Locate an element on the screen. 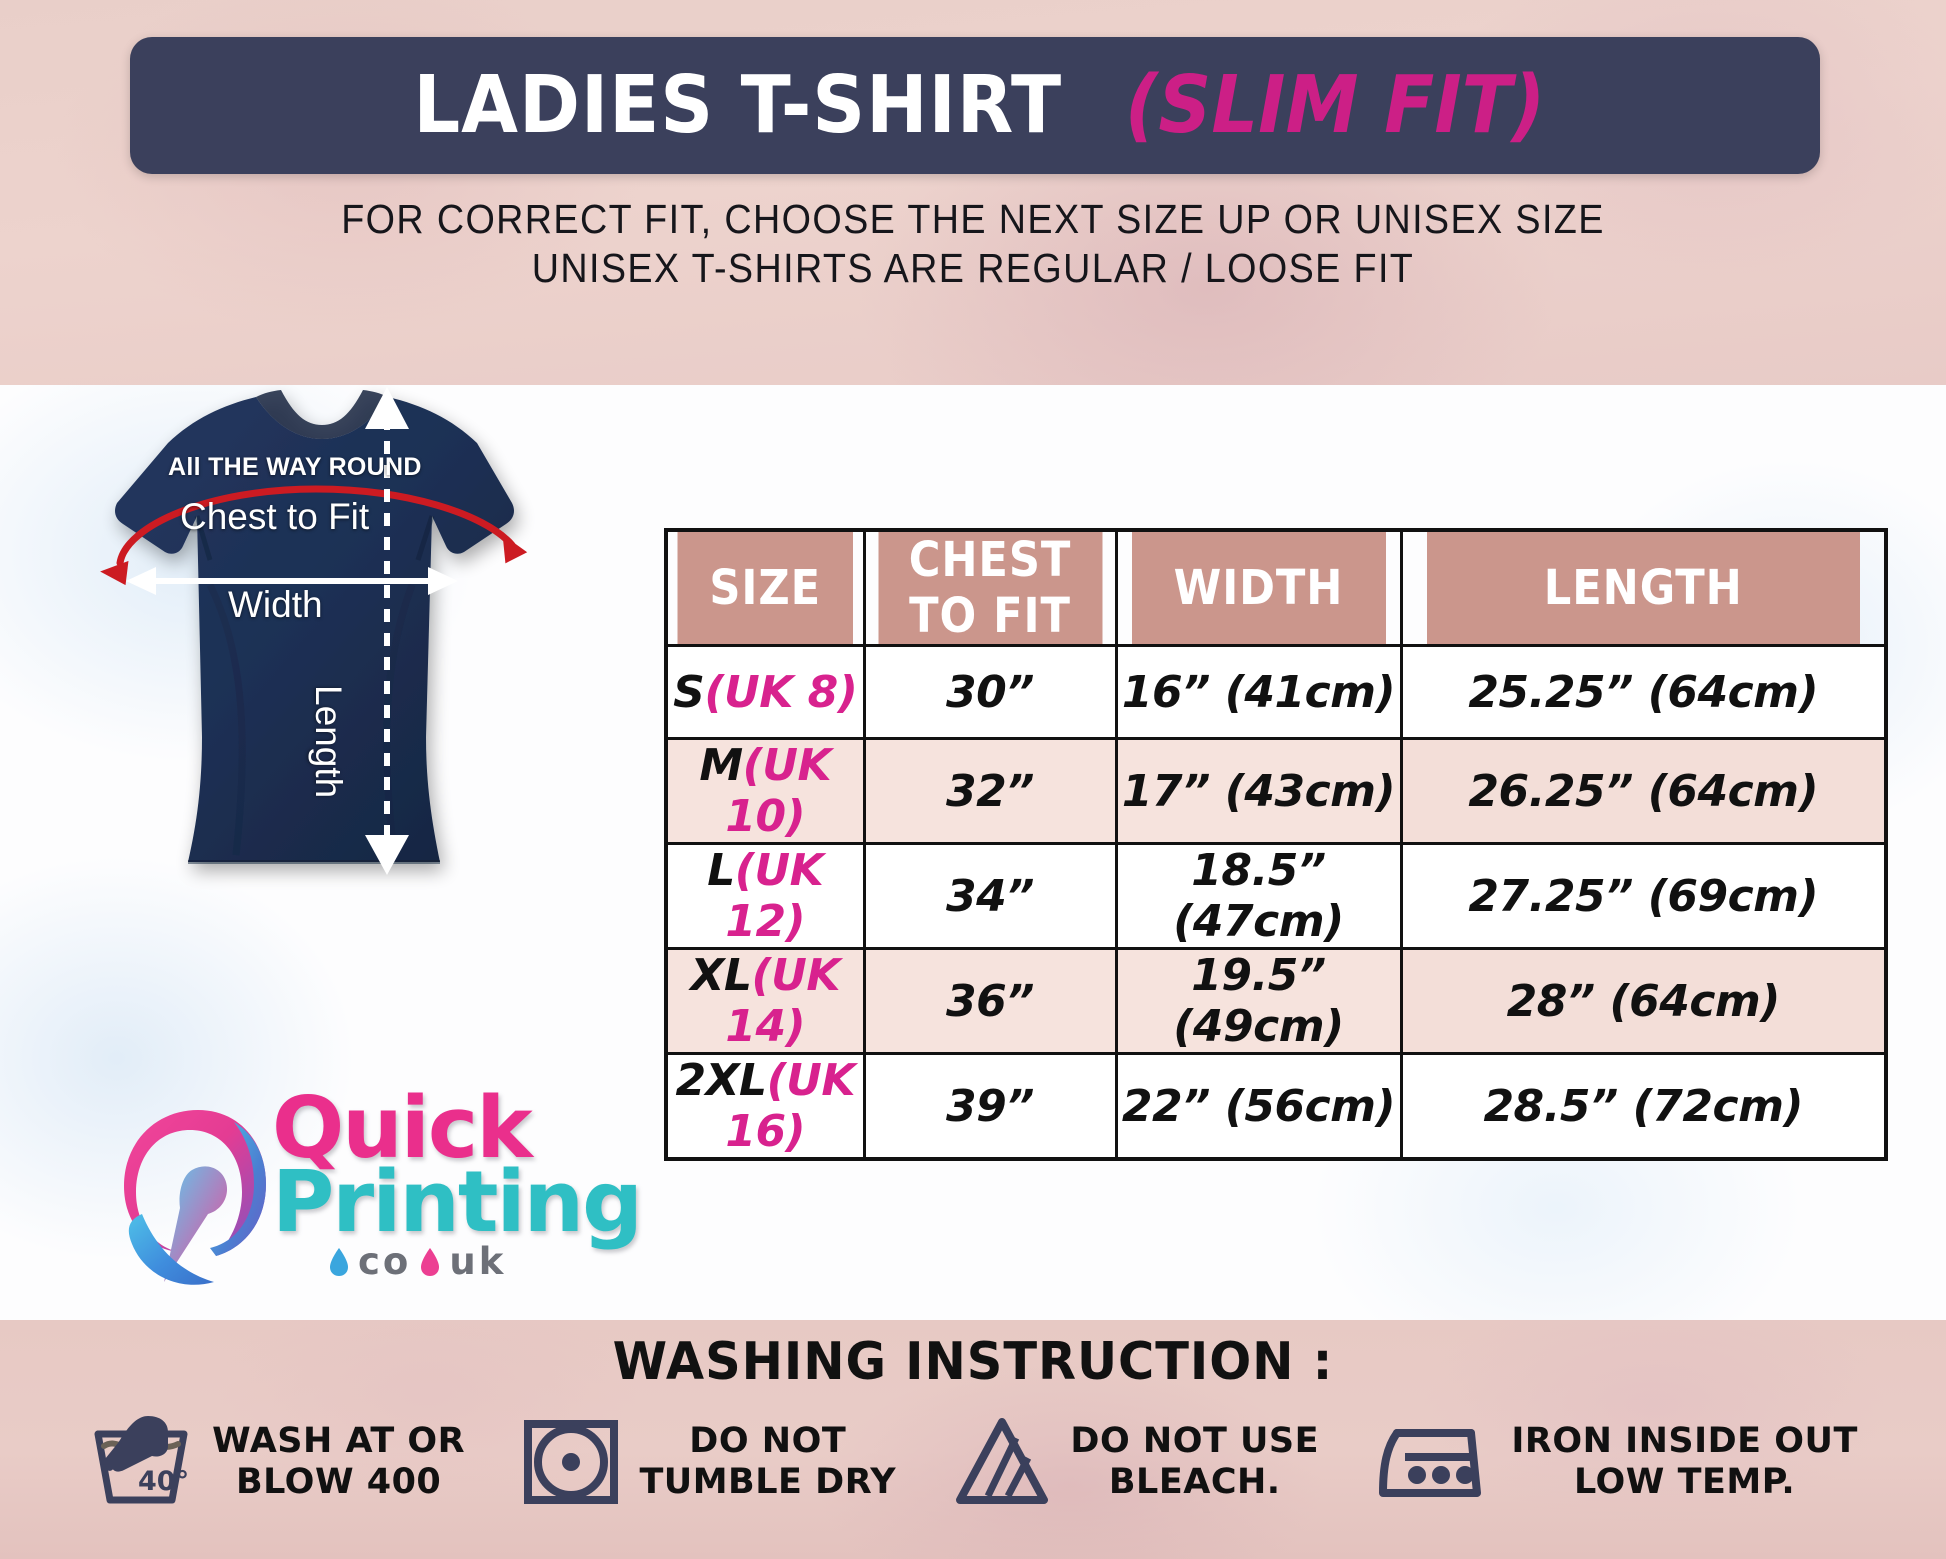 The width and height of the screenshot is (1946, 1559). hand-wash-tub-icon: 40° is located at coordinates (141, 1460).